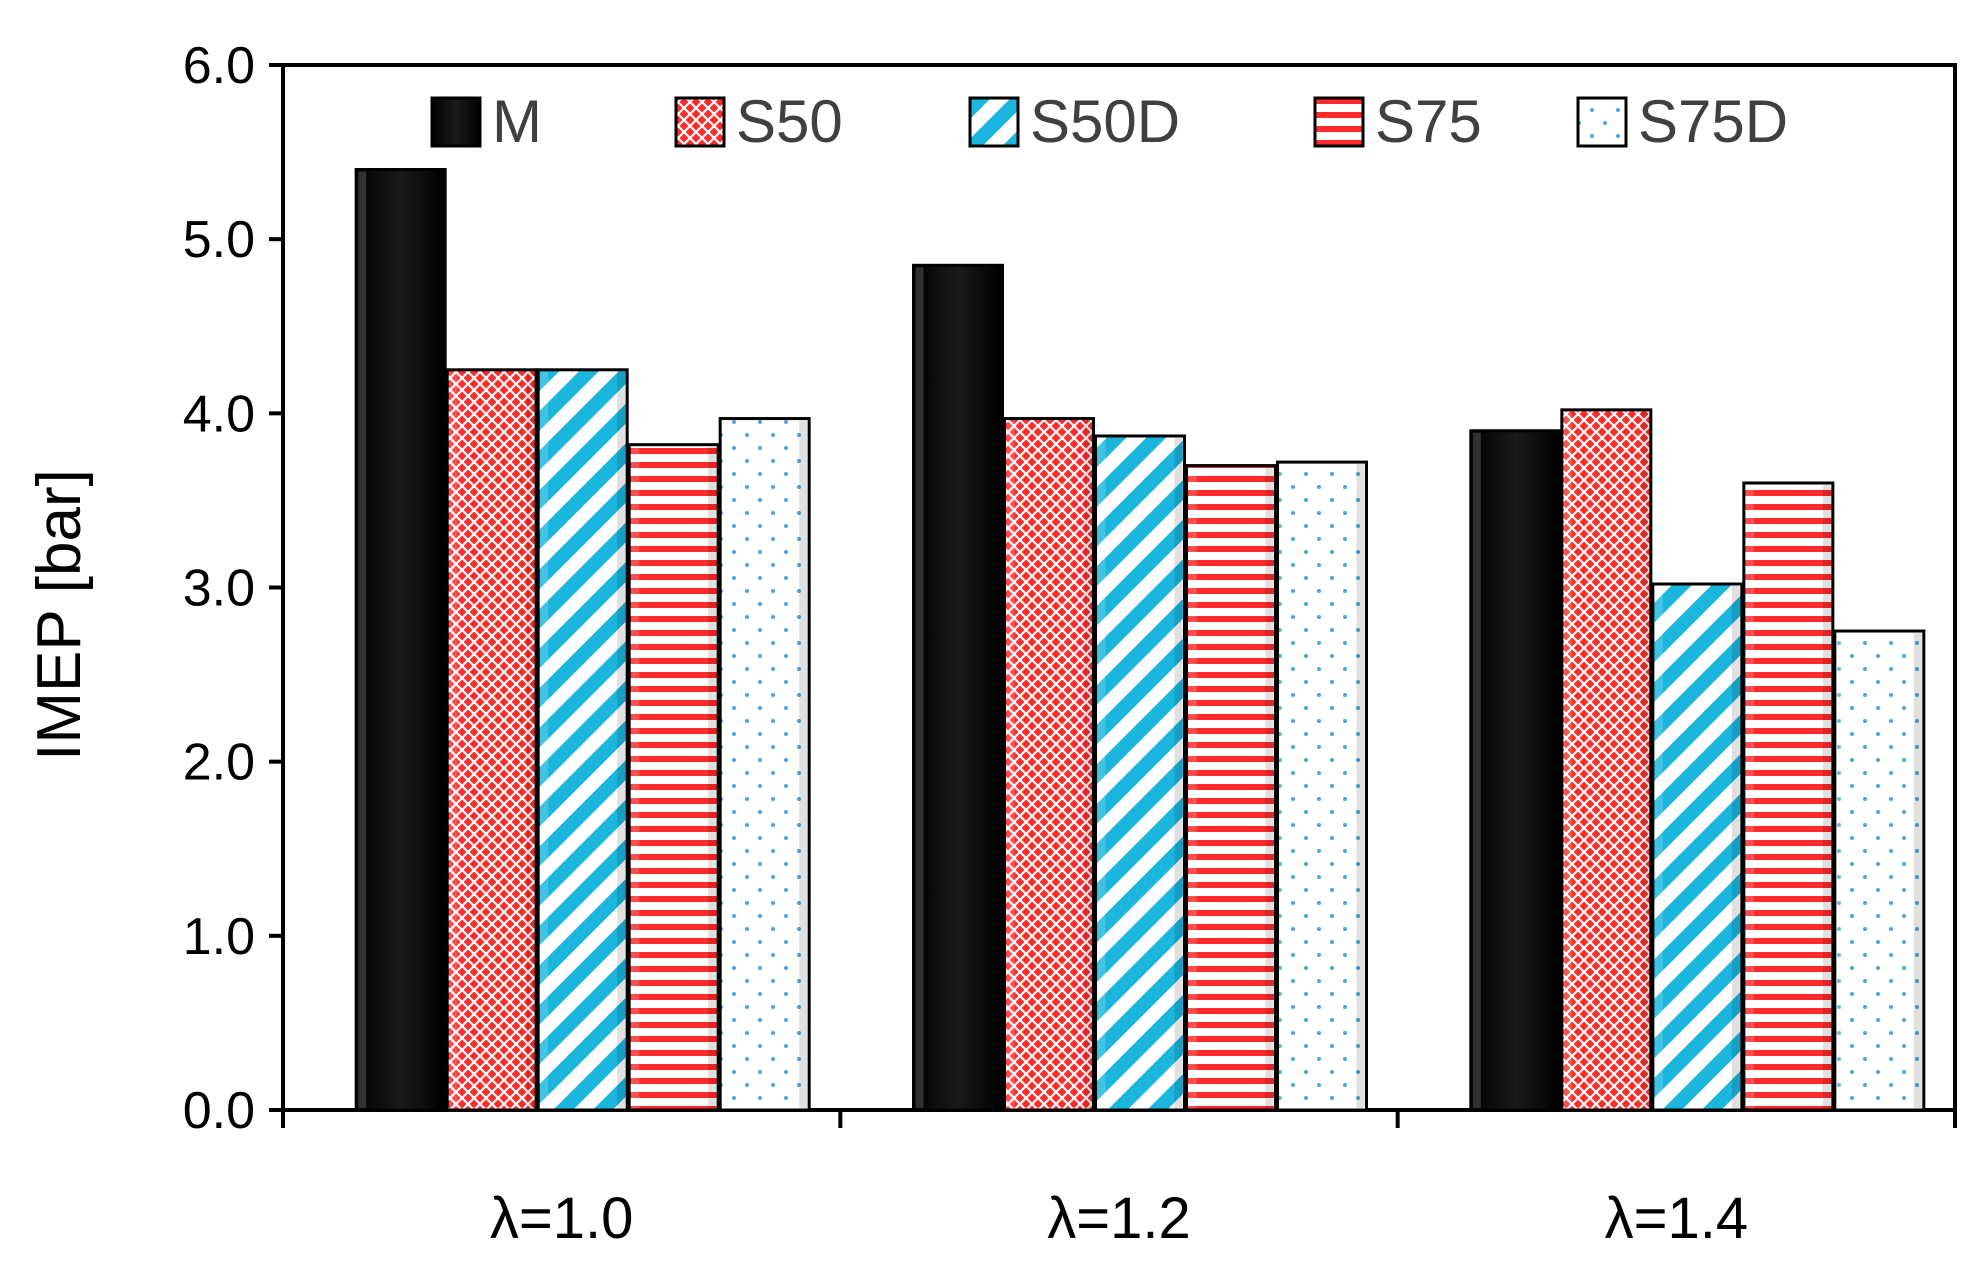 This screenshot has height=1270, width=1982. I want to click on x-category-label: λ=1.2, so click(1119, 1218).